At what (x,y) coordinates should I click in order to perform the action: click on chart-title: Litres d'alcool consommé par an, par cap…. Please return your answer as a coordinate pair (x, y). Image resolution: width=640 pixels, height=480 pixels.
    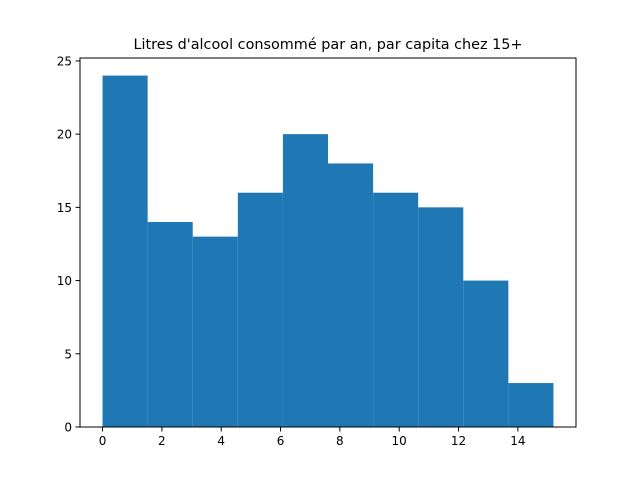
    Looking at the image, I should click on (327, 45).